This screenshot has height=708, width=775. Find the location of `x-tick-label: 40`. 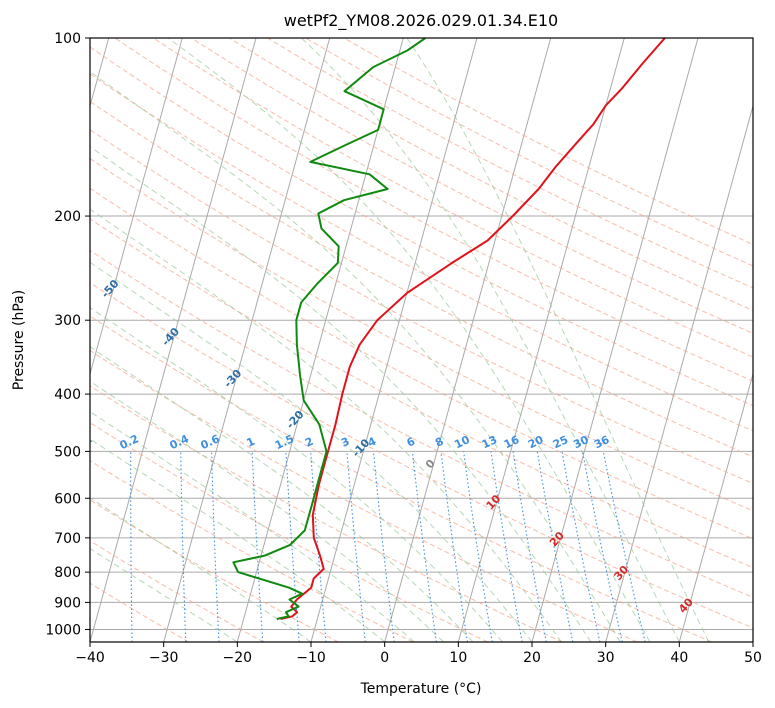

x-tick-label: 40 is located at coordinates (679, 658).